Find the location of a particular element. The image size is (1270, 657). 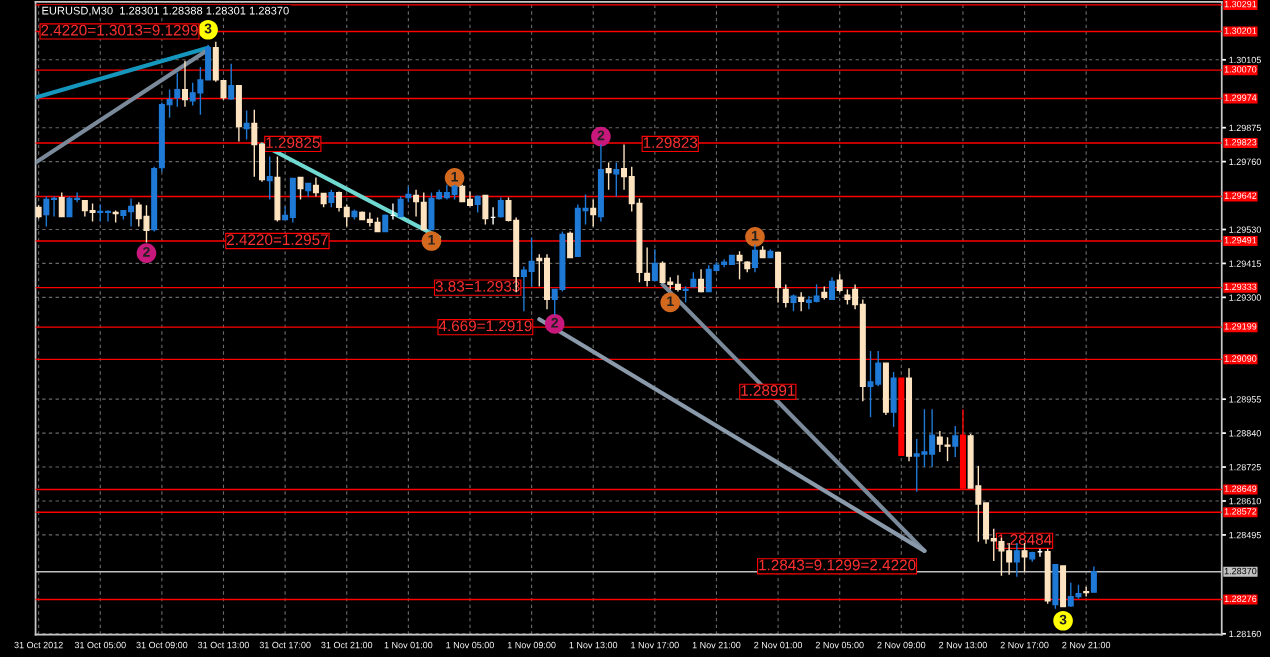

ref-line-label: 1.29974 is located at coordinates (1240, 97).